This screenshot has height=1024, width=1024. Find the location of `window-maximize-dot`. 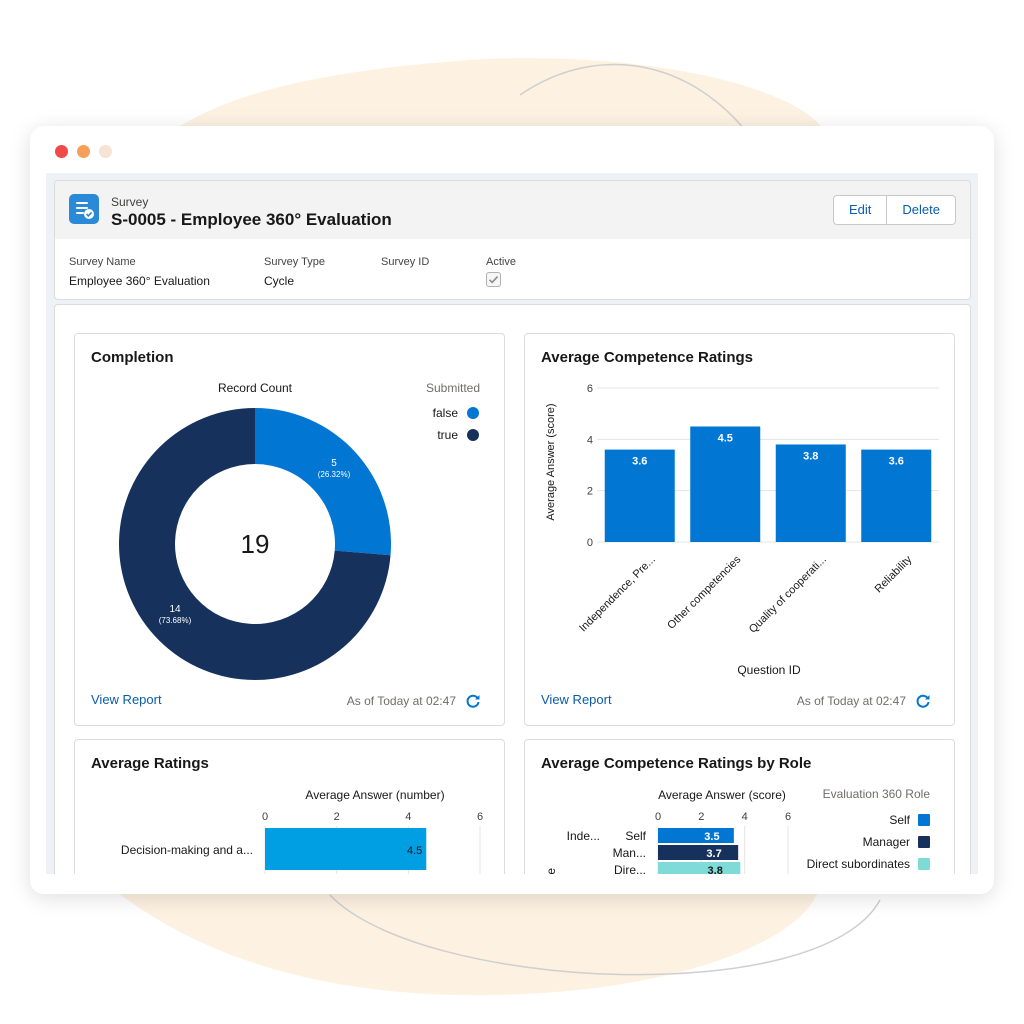

window-maximize-dot is located at coordinates (105, 151).